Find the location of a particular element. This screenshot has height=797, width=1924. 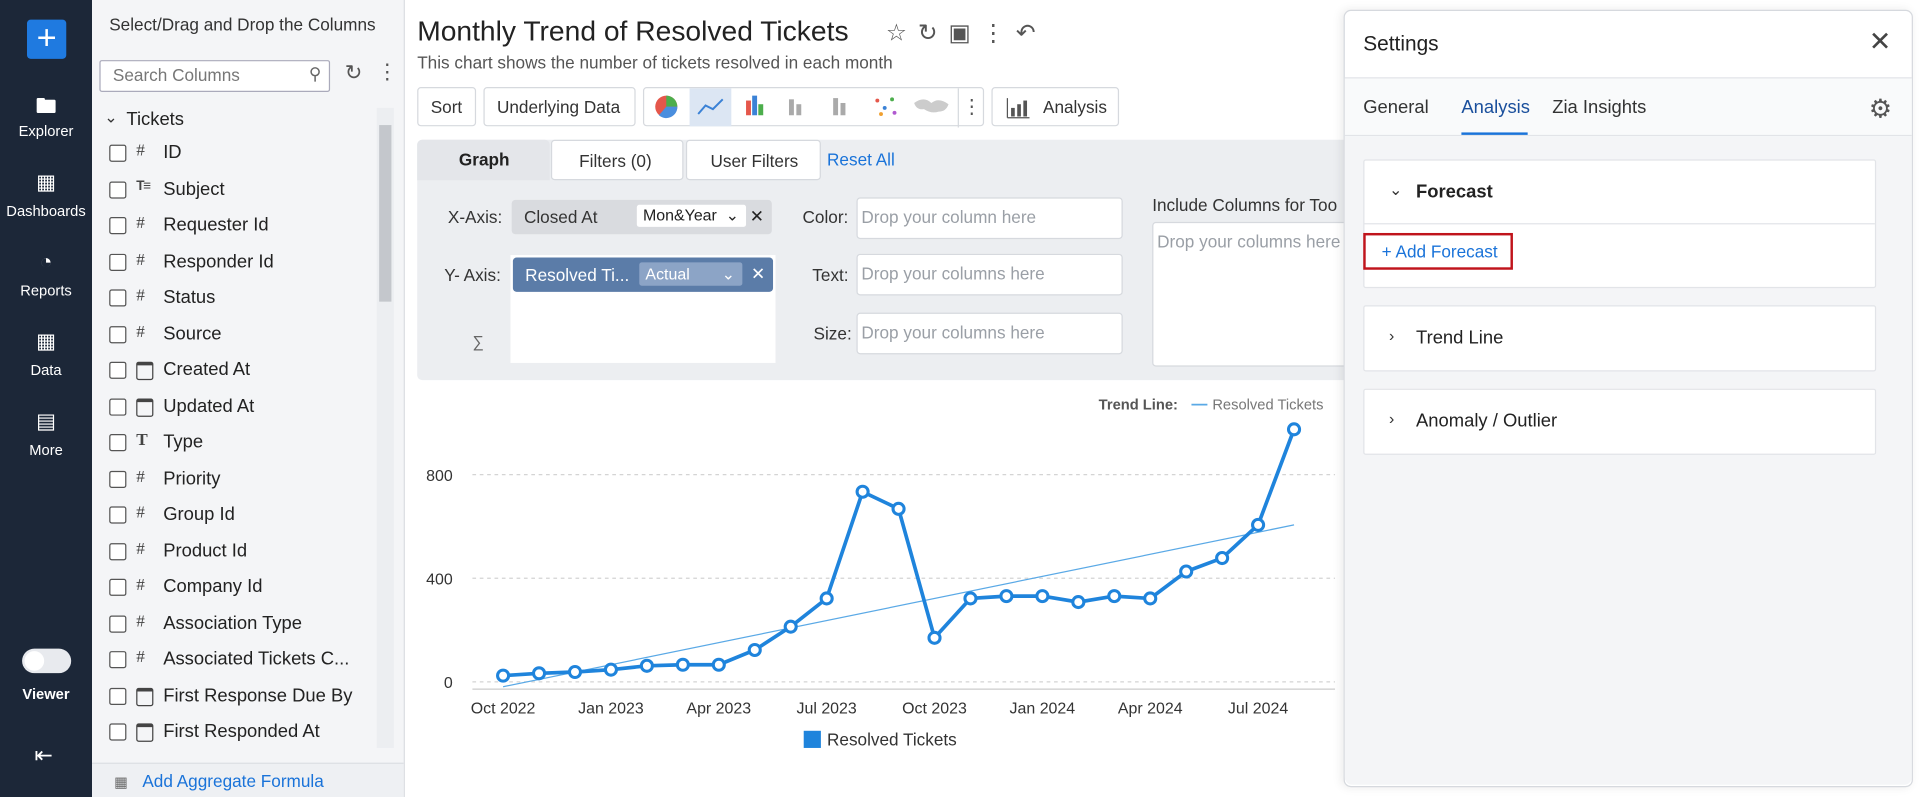

column-name: Created At is located at coordinates (207, 370).